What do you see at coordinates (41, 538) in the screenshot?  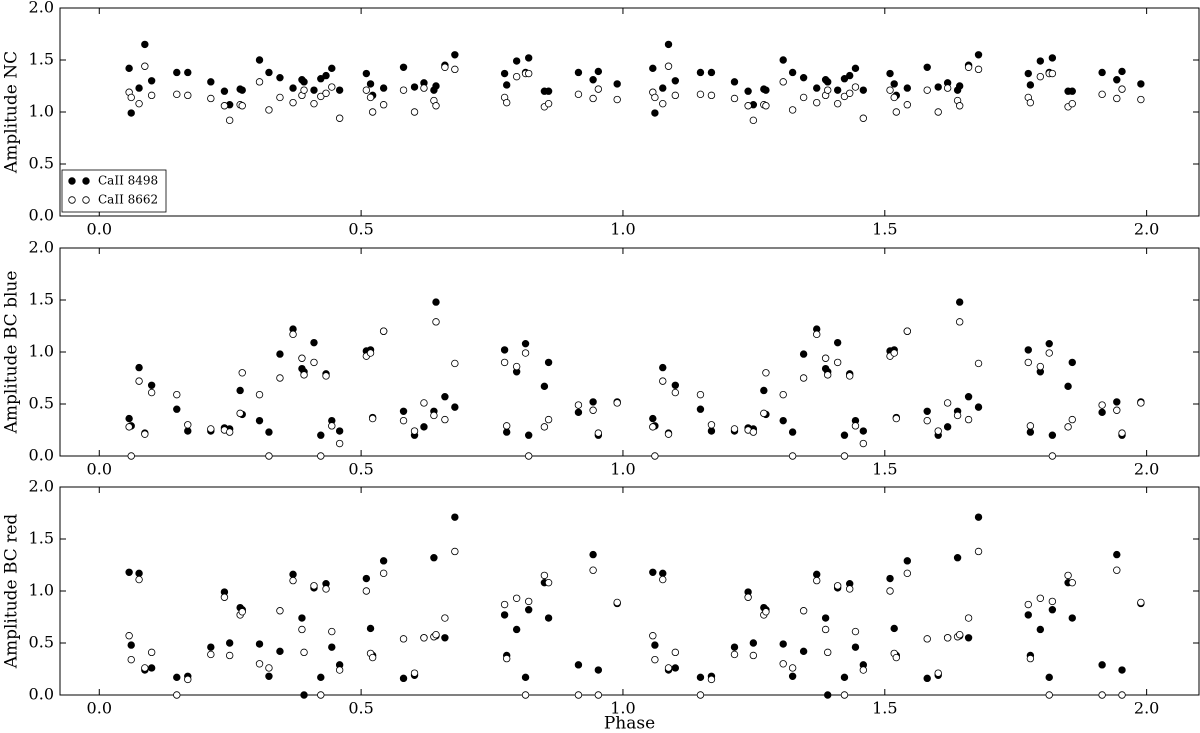 I see `y-tick-label: 1.5` at bounding box center [41, 538].